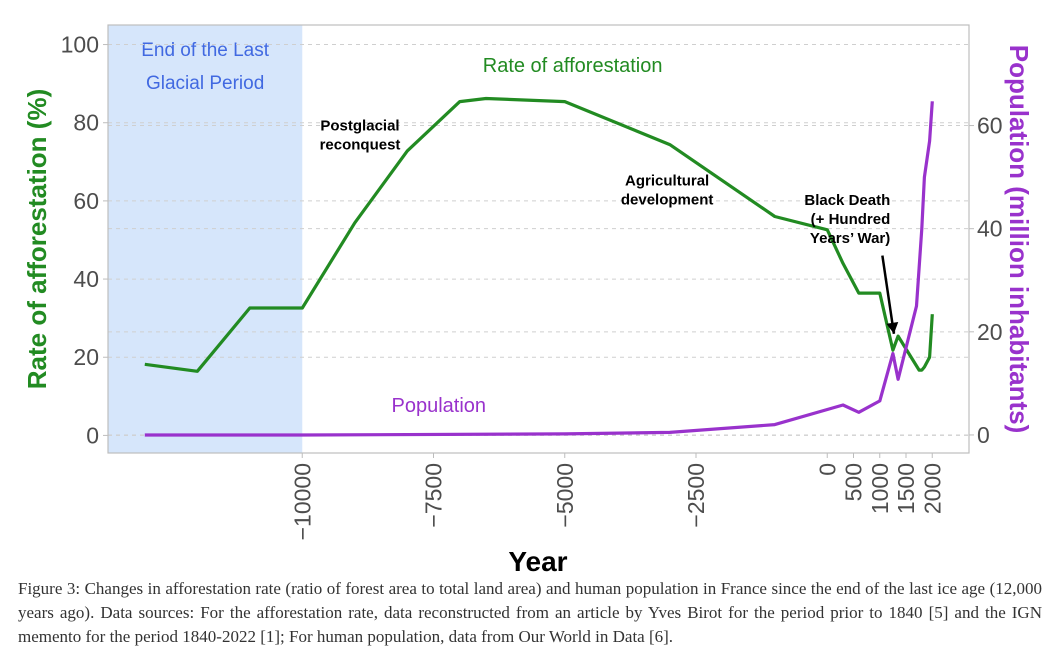 The image size is (1056, 660). What do you see at coordinates (990, 332) in the screenshot?
I see `y2-tick-label: 20` at bounding box center [990, 332].